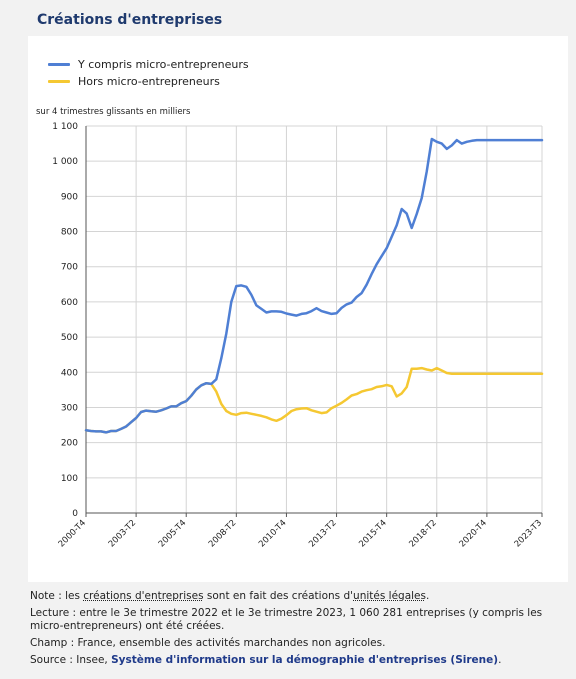 The width and height of the screenshot is (576, 679). I want to click on x-tick-label: 2003-T2, so click(122, 533).